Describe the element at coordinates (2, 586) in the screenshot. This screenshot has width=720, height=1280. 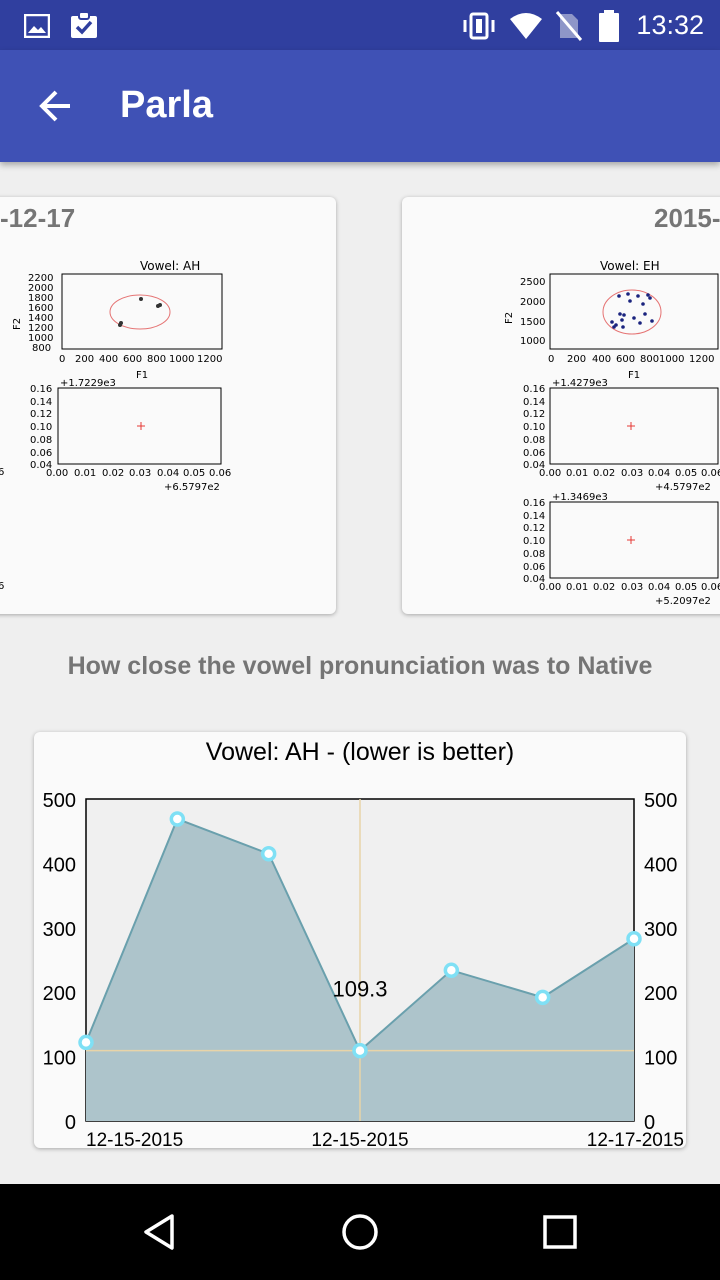
I see `edge-label-2: 6` at that location.